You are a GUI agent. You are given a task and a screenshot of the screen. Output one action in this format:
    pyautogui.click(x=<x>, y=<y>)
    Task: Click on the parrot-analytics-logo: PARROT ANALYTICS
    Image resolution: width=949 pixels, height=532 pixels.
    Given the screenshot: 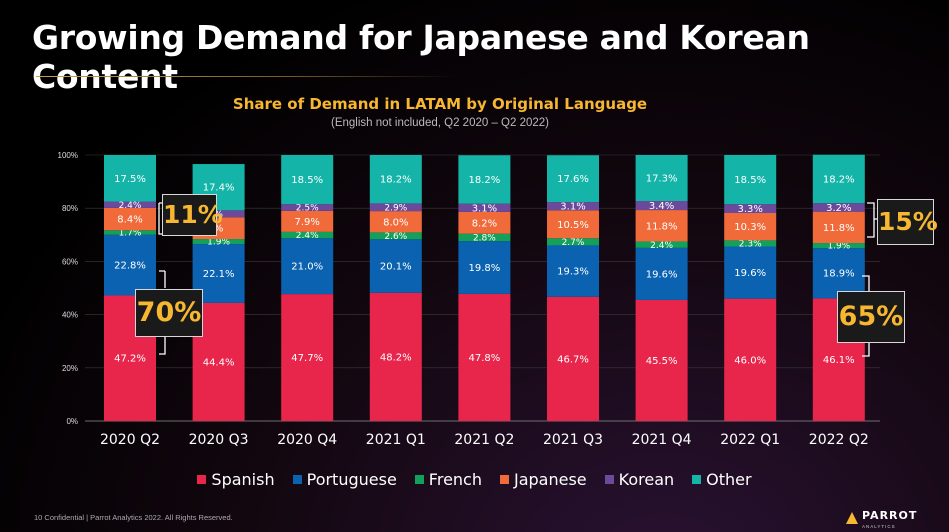 What is the action you would take?
    pyautogui.click(x=881, y=517)
    